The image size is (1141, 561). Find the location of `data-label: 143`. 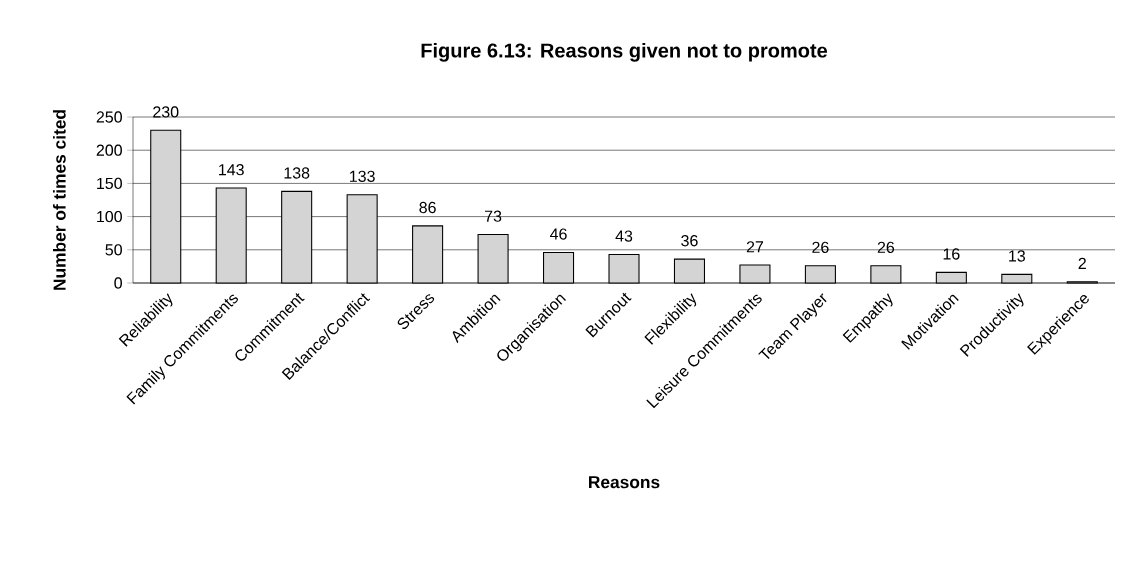

data-label: 143 is located at coordinates (231, 170).